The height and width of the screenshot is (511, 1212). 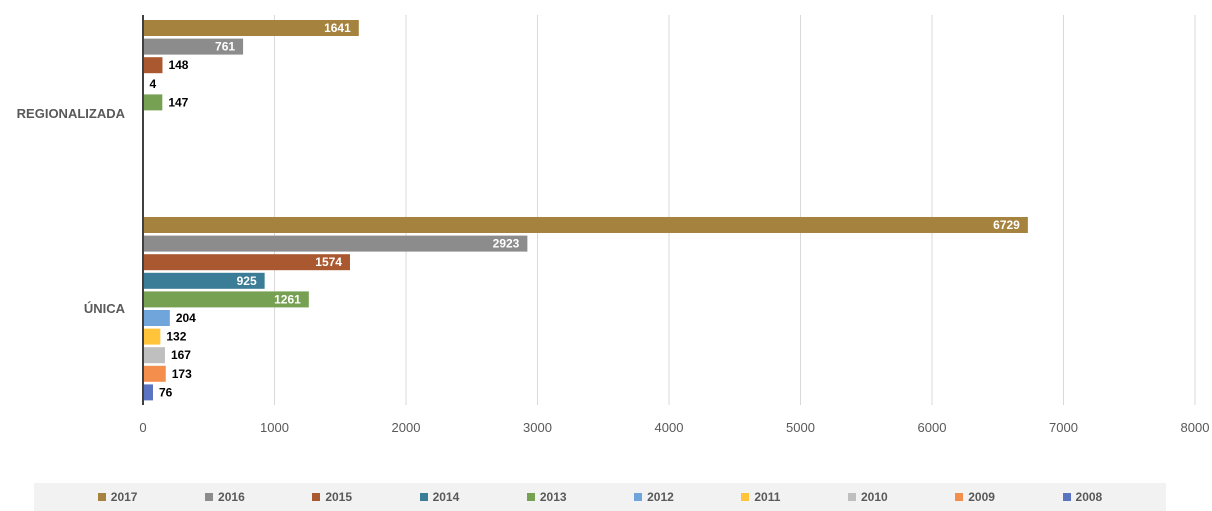 What do you see at coordinates (506, 244) in the screenshot?
I see `data-label: 2923` at bounding box center [506, 244].